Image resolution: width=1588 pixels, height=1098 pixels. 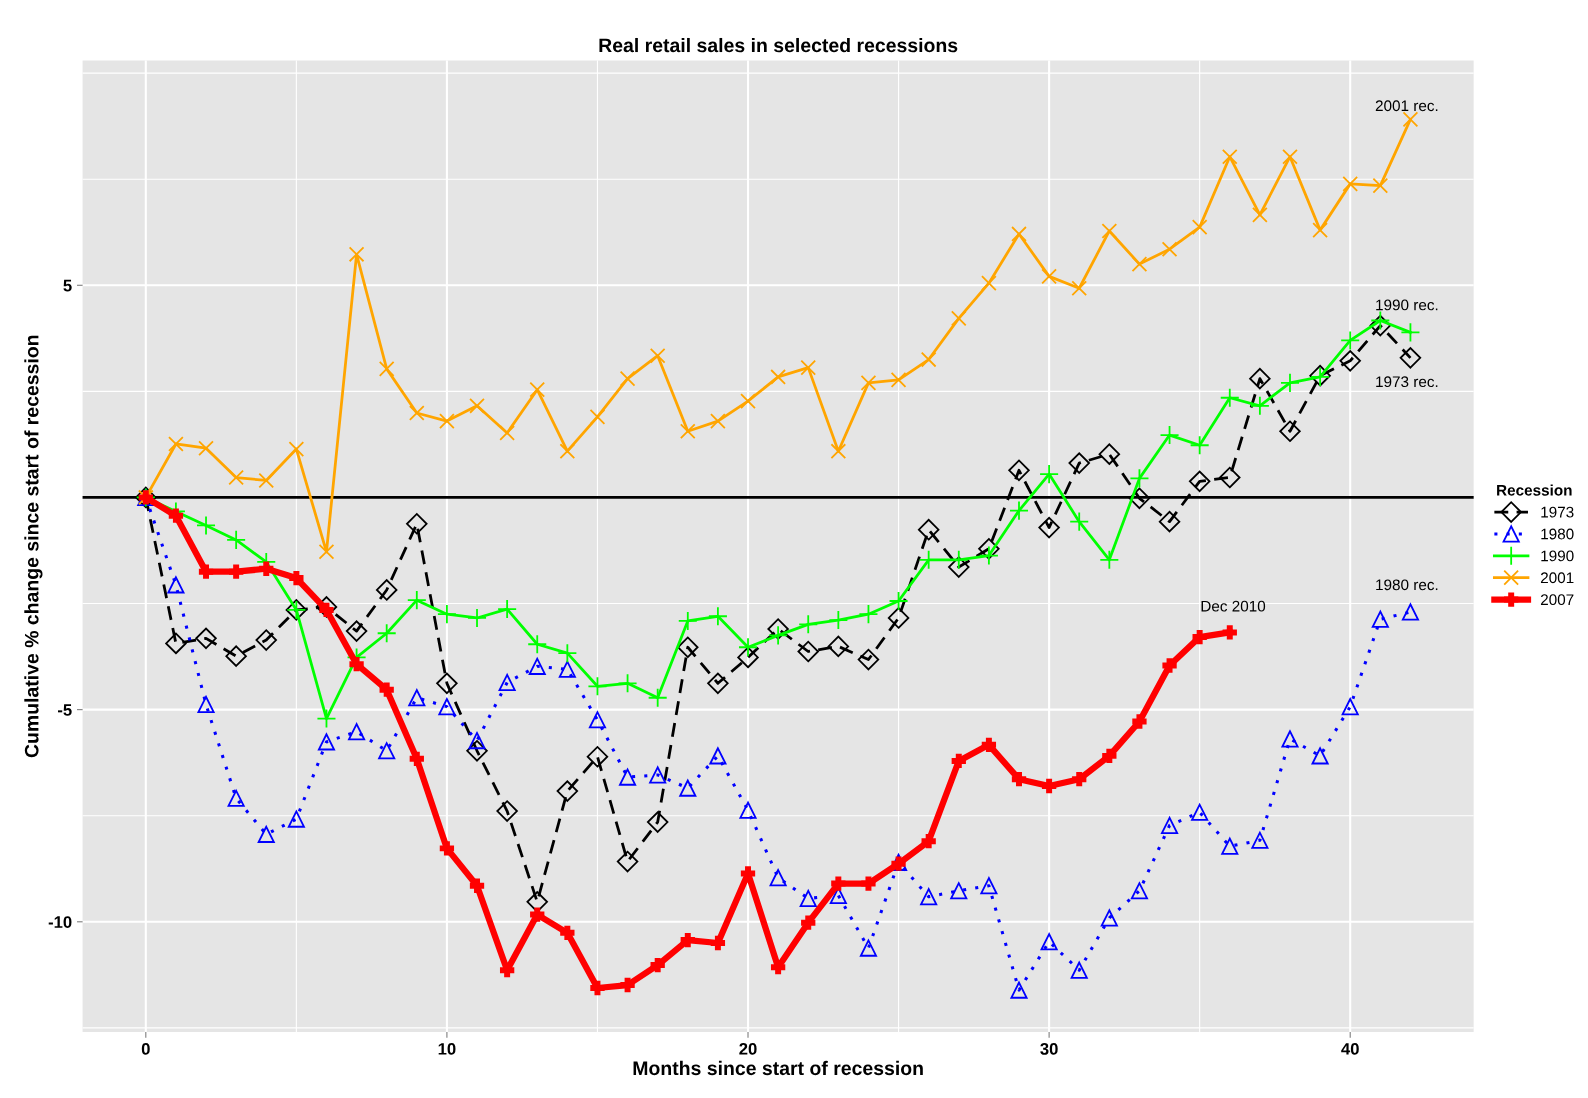 What do you see at coordinates (1407, 585) in the screenshot?
I see `annotation: 1980 rec.` at bounding box center [1407, 585].